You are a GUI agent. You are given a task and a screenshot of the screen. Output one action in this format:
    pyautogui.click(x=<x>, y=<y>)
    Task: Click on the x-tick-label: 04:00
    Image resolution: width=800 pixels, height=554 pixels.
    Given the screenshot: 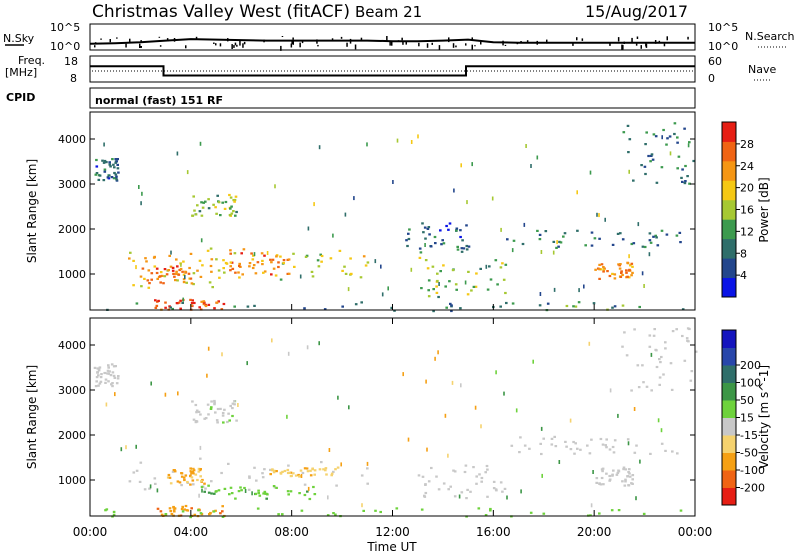 What is the action you would take?
    pyautogui.click(x=191, y=532)
    